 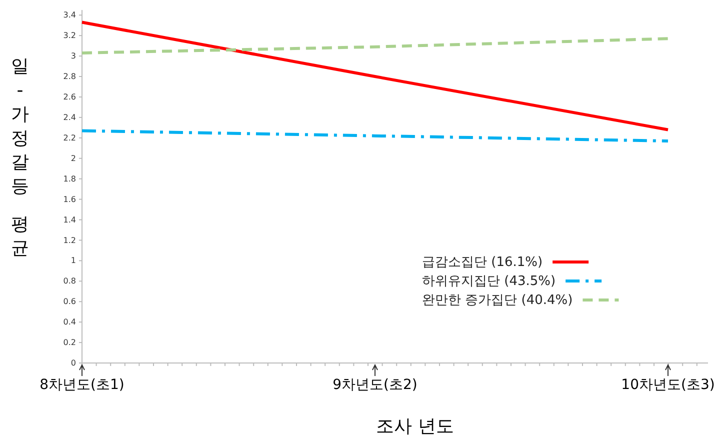 What do you see at coordinates (69, 343) in the screenshot?
I see `y-tick-label: 0.2` at bounding box center [69, 343].